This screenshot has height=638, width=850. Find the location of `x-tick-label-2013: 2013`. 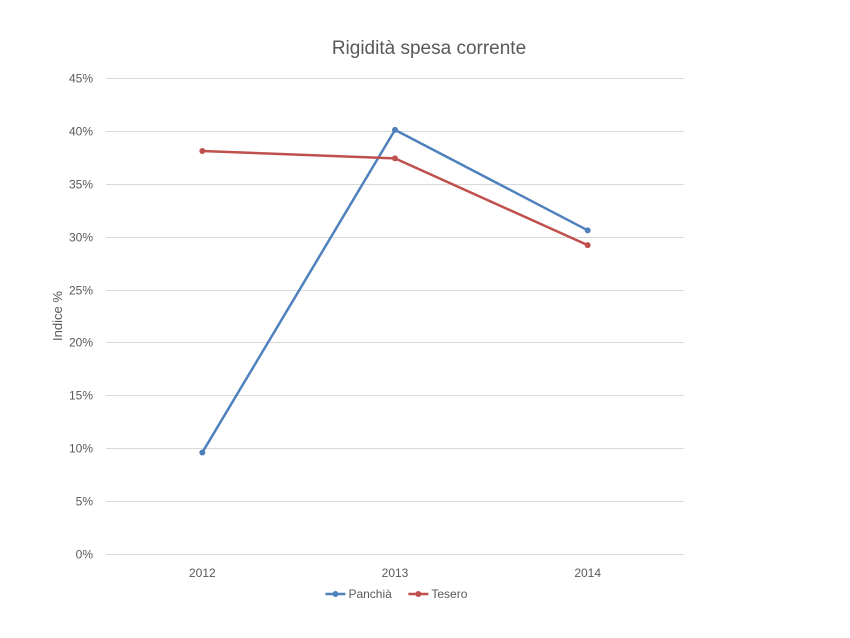

x-tick-label-2013: 2013 is located at coordinates (395, 573).